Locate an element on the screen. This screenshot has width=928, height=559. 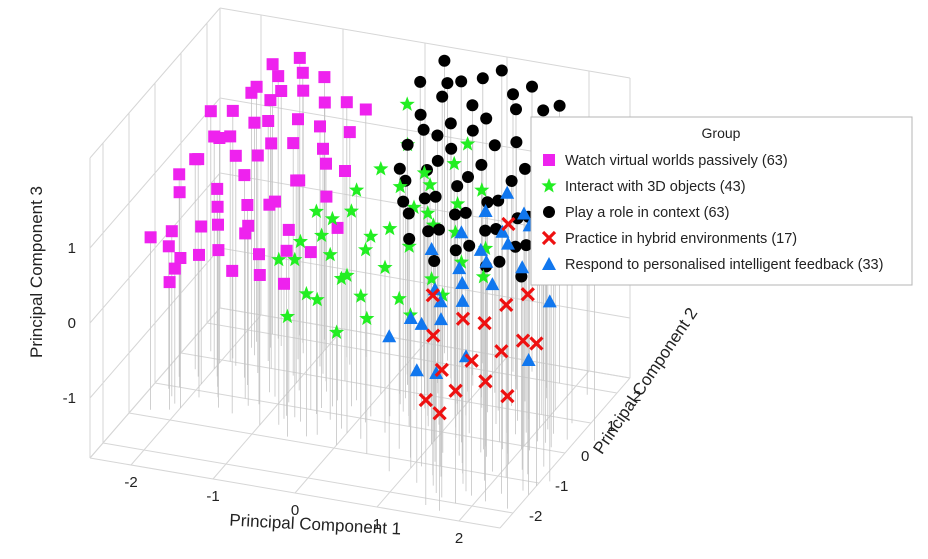
y-tick-label: 0 is located at coordinates (585, 456).